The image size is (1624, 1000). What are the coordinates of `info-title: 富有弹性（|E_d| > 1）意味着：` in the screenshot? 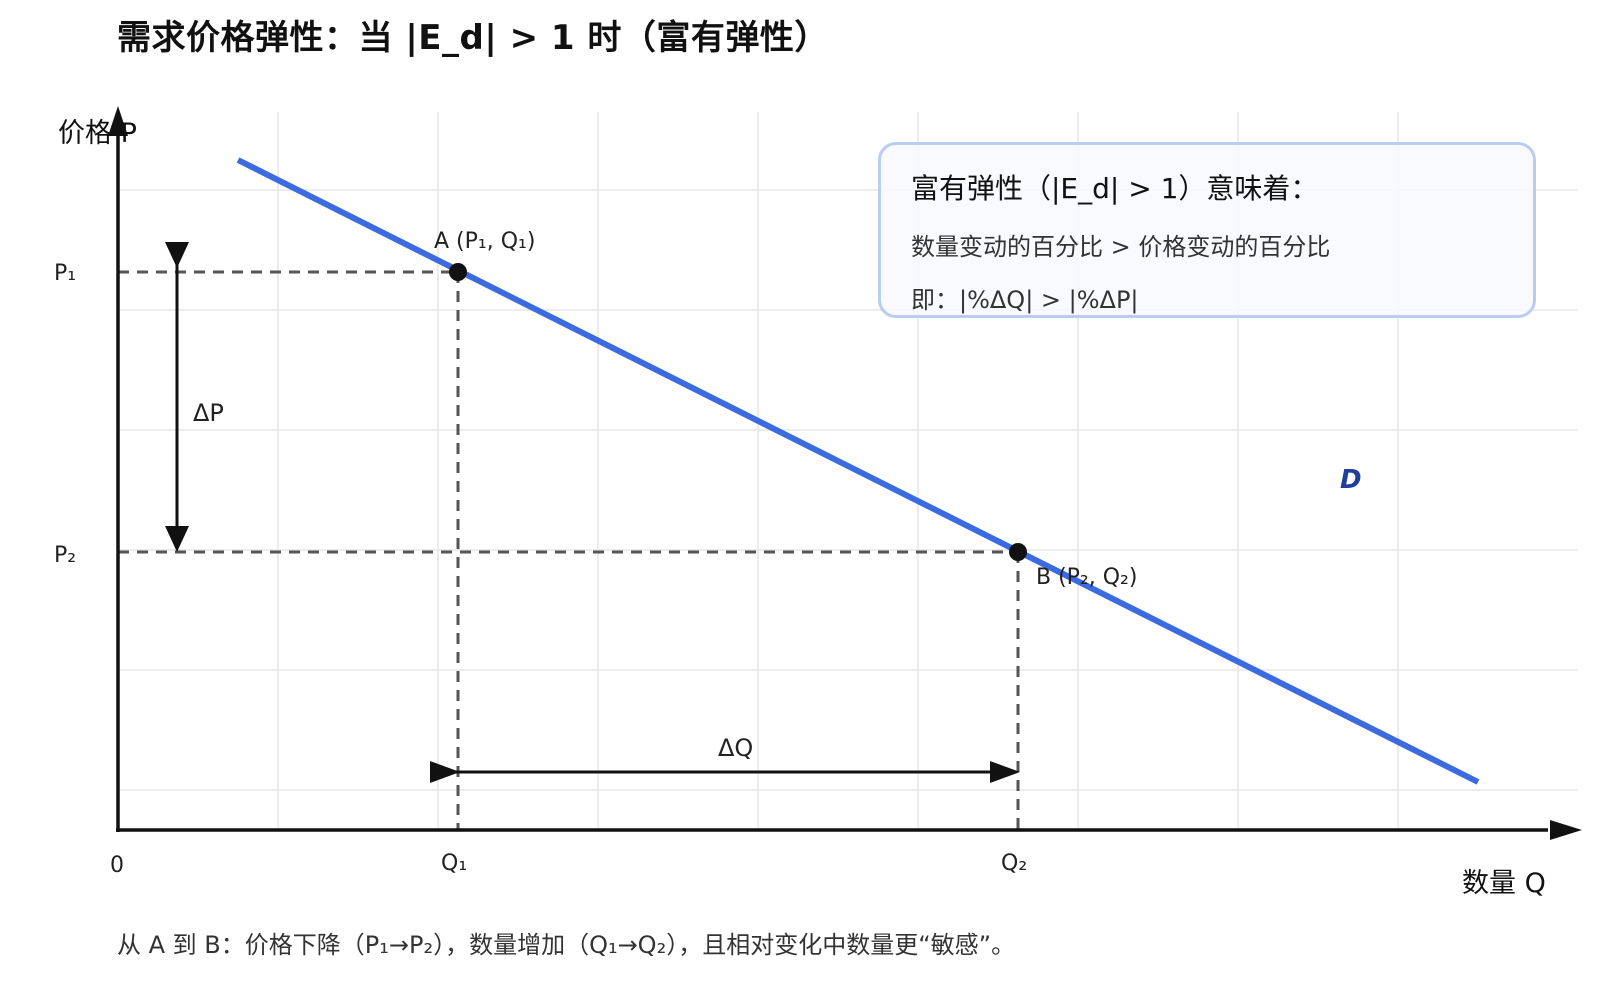 It's located at (1115, 188).